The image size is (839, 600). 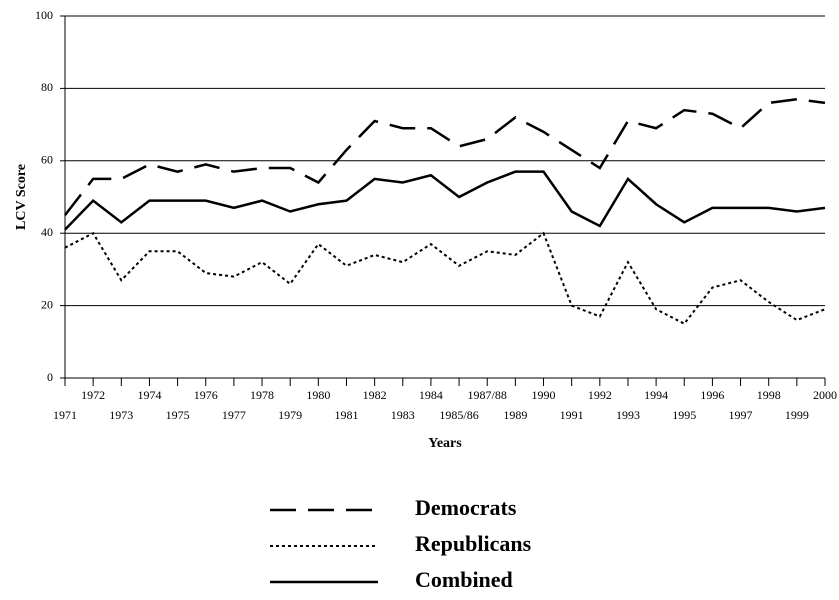 I want to click on legend-label: Combined, so click(x=464, y=579).